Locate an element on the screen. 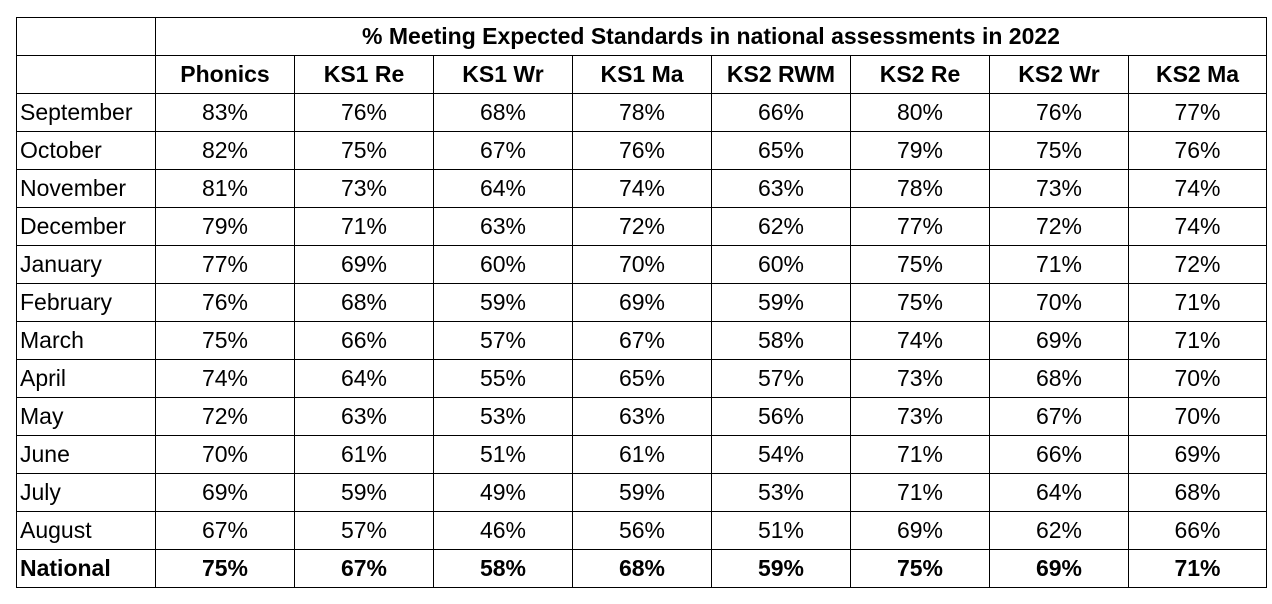  table-row: July 69% 59% 49% 59% 53% 71% 64% 68% is located at coordinates (641, 492).